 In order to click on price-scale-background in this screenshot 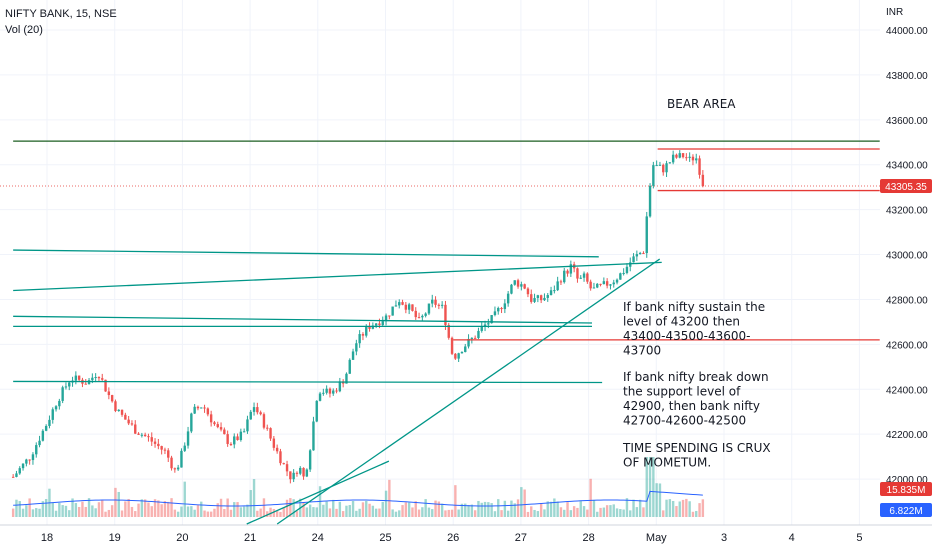, I will do `click(906, 262)`.